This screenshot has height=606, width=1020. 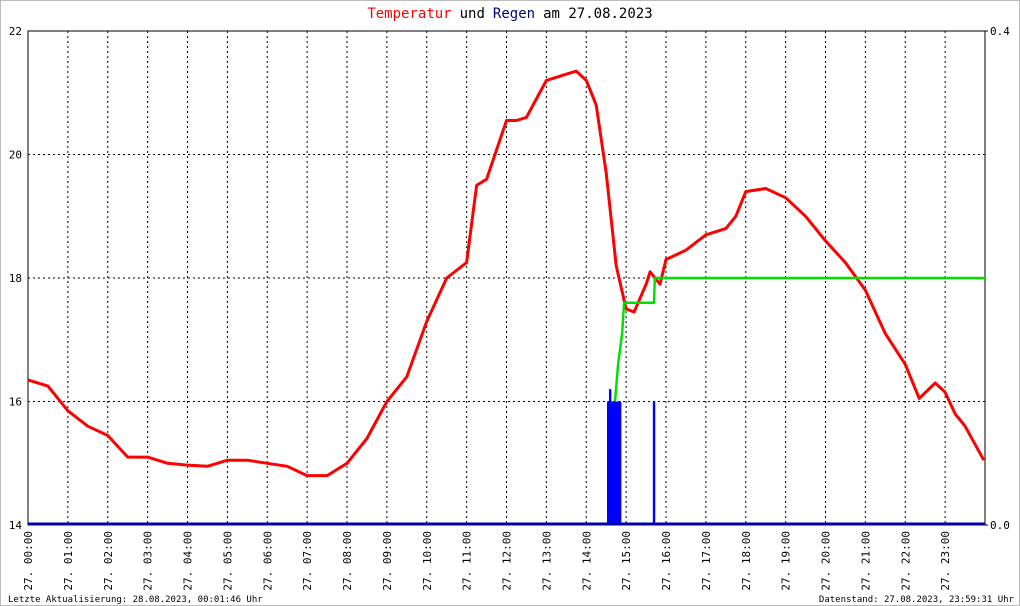 I want to click on y-tick-label: 18, so click(x=15, y=278).